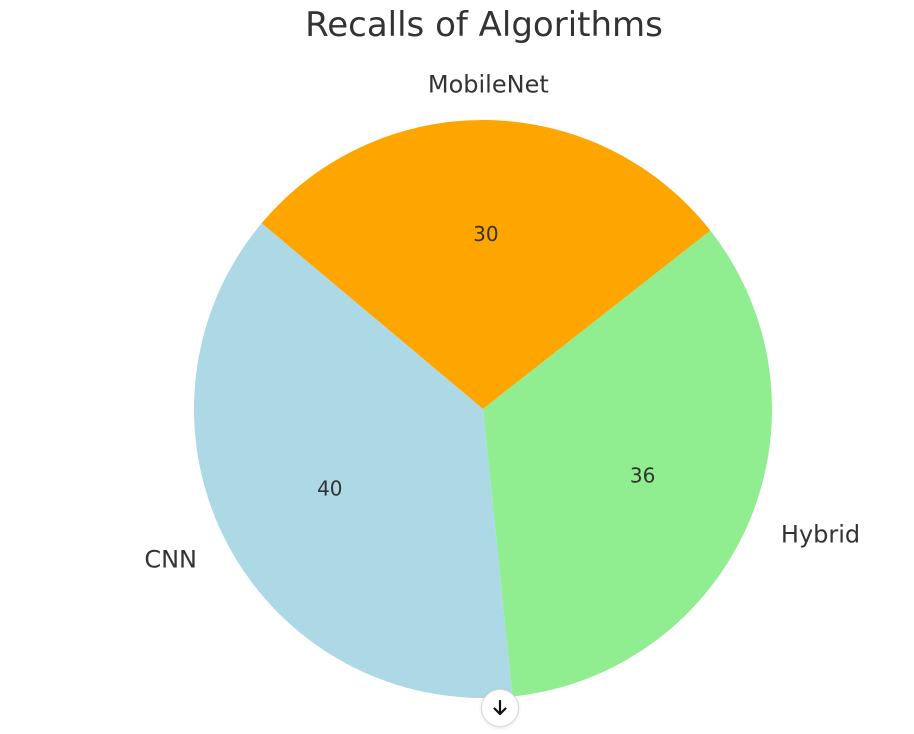 This screenshot has width=914, height=734. I want to click on value-label-mobilenet: 30, so click(485, 234).